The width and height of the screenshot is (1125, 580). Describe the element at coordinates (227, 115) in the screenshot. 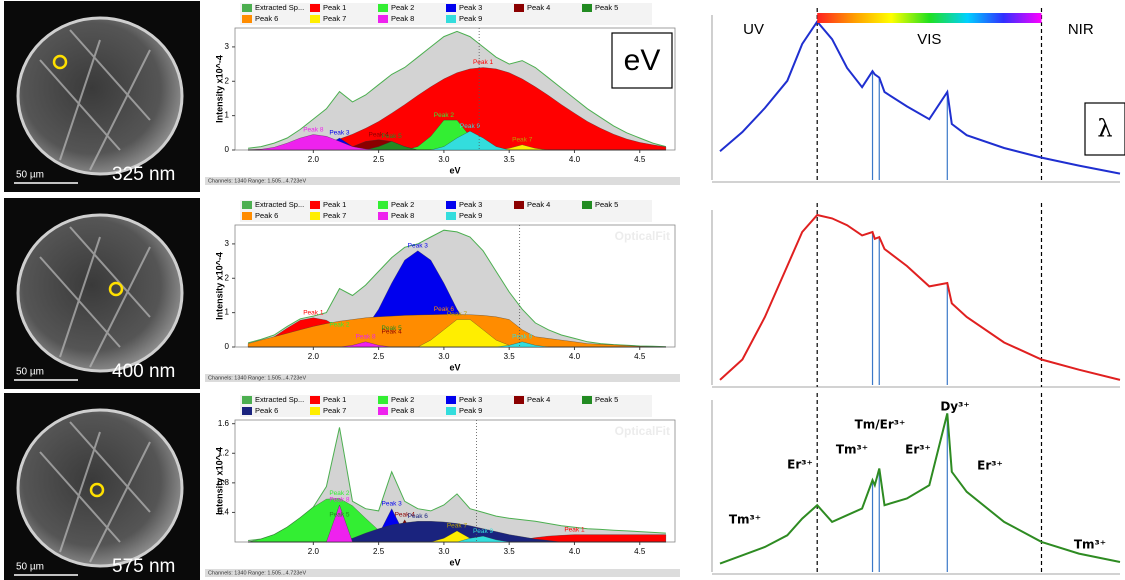

I see `y-tick-label: 1` at that location.